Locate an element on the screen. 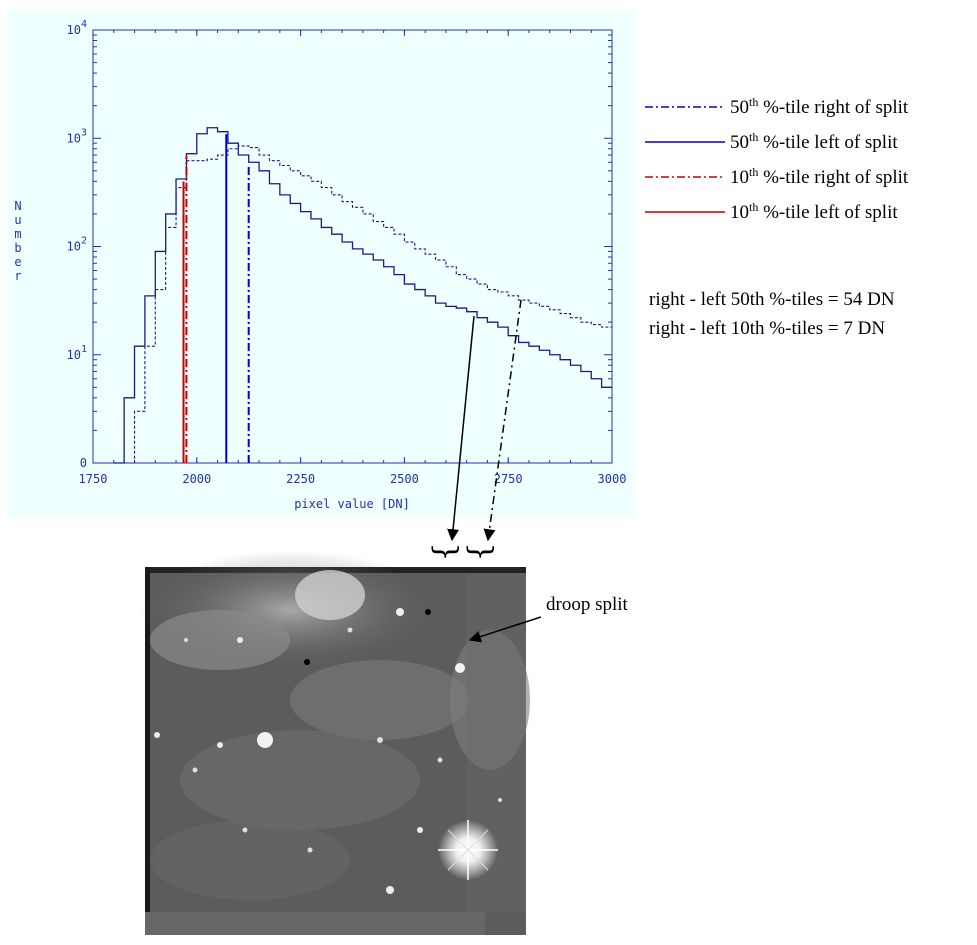 The width and height of the screenshot is (977, 945). x-tick-label: 2750 is located at coordinates (508, 479).